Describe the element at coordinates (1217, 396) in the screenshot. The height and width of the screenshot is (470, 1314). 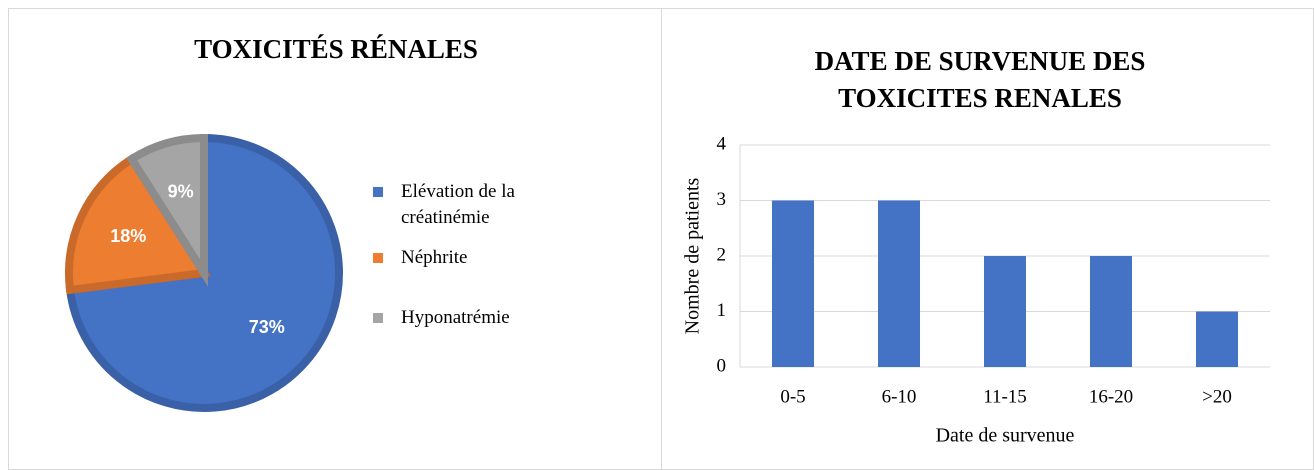
I see `x-tick-label: >20` at that location.